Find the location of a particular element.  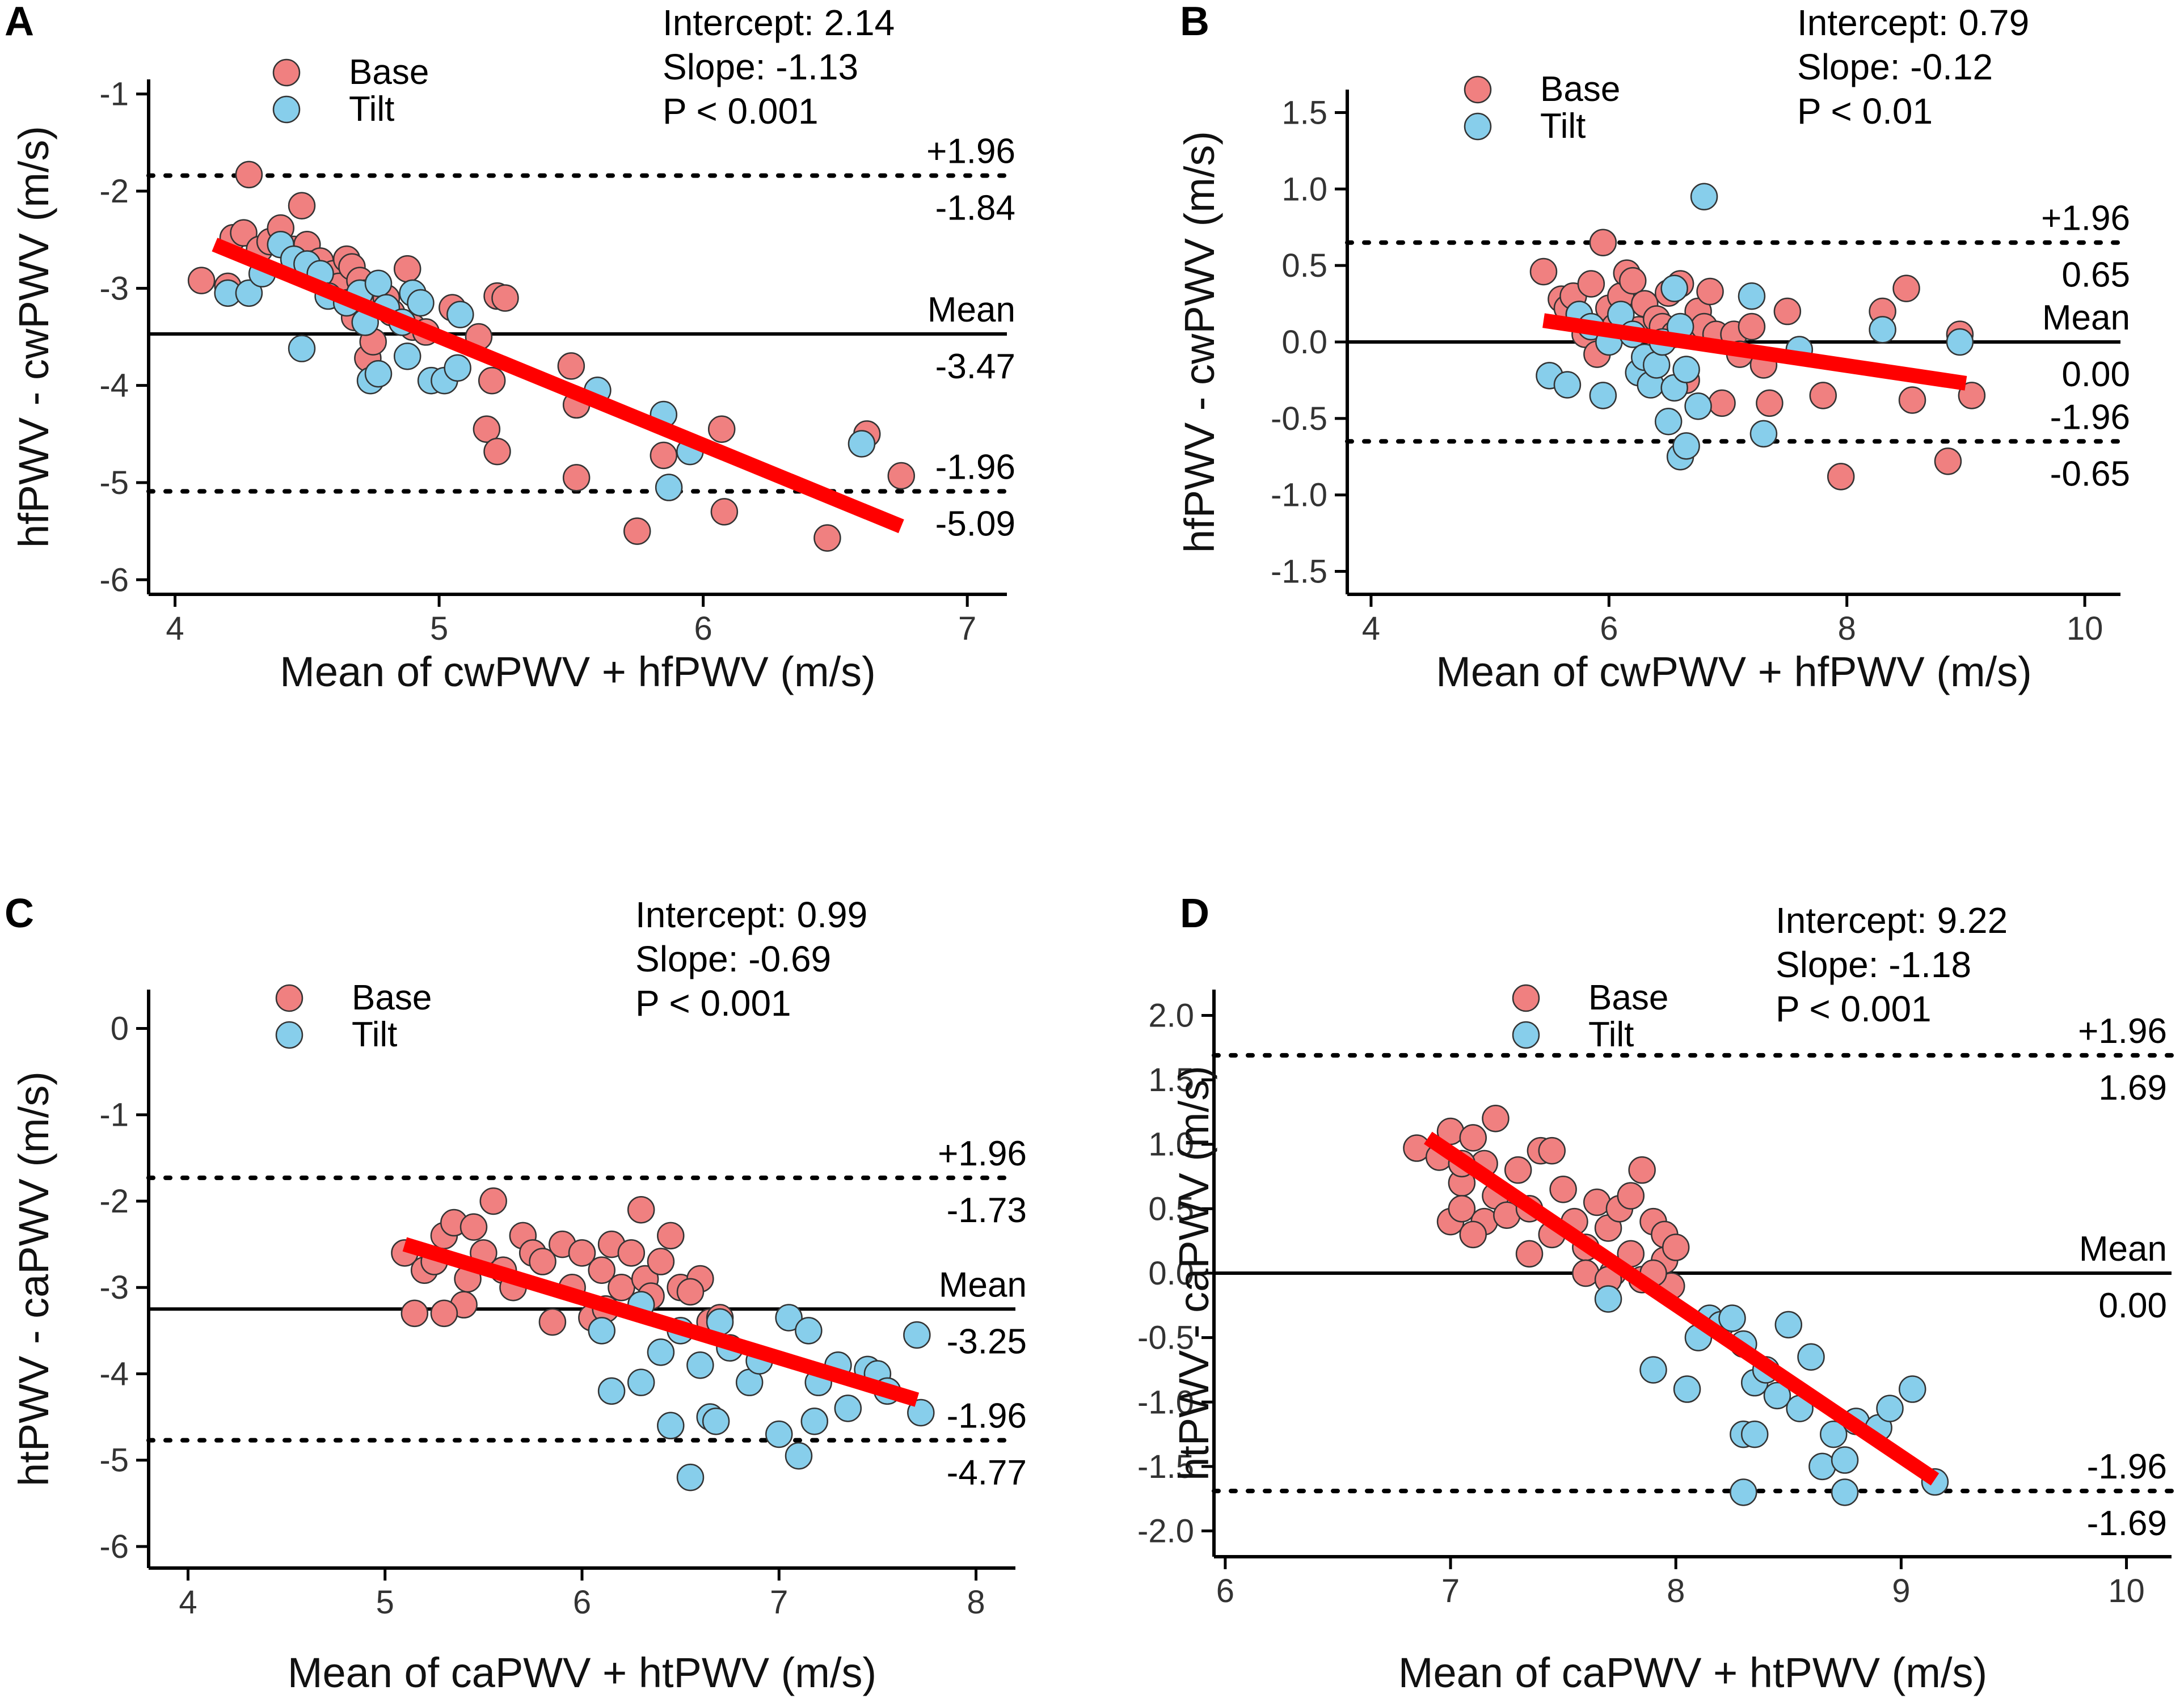

x-tick-label: 5 is located at coordinates (439, 628).